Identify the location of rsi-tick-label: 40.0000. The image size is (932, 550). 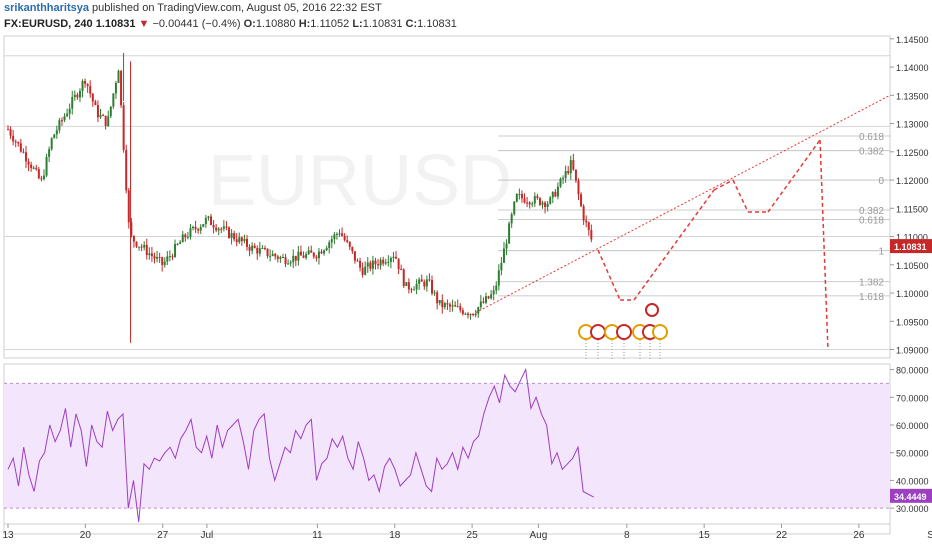
(912, 481).